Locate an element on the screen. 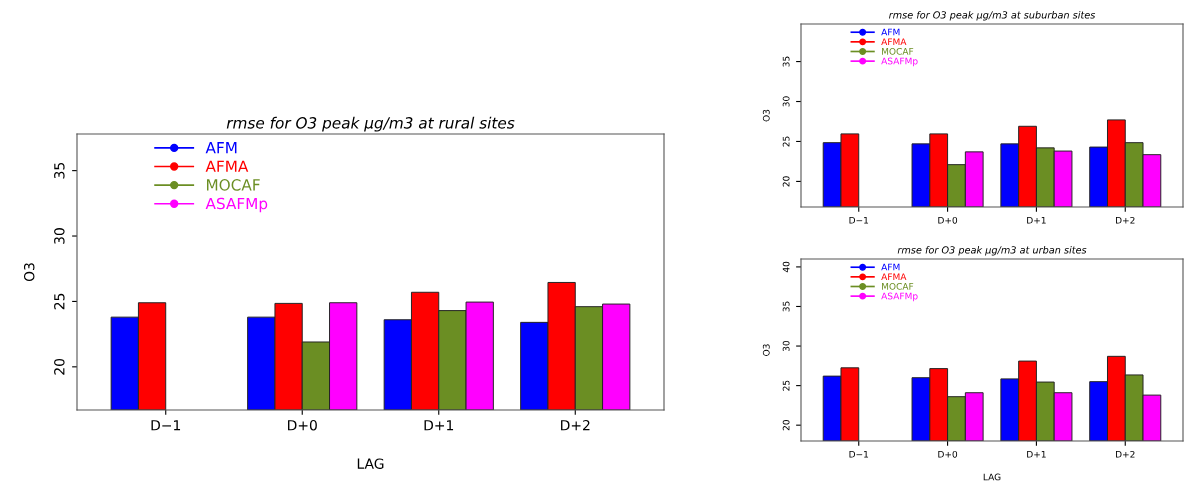 The width and height of the screenshot is (1188, 484). chart-title: rmse for O3 peak µg/m3 at suburban sites is located at coordinates (992, 16).